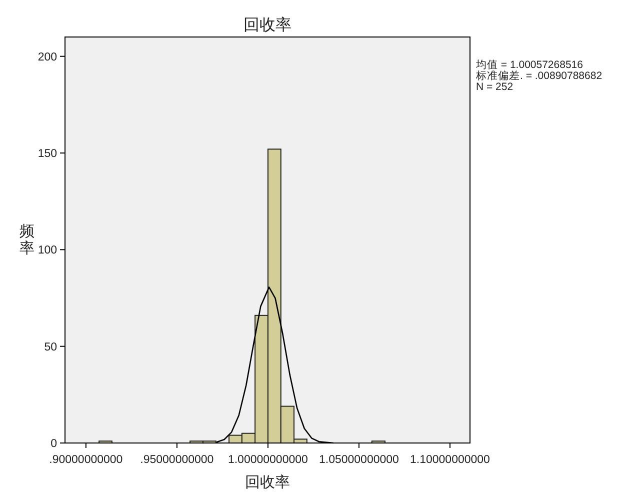 The width and height of the screenshot is (629, 504). Describe the element at coordinates (267, 482) in the screenshot. I see `x-axis-title: 回收率` at that location.